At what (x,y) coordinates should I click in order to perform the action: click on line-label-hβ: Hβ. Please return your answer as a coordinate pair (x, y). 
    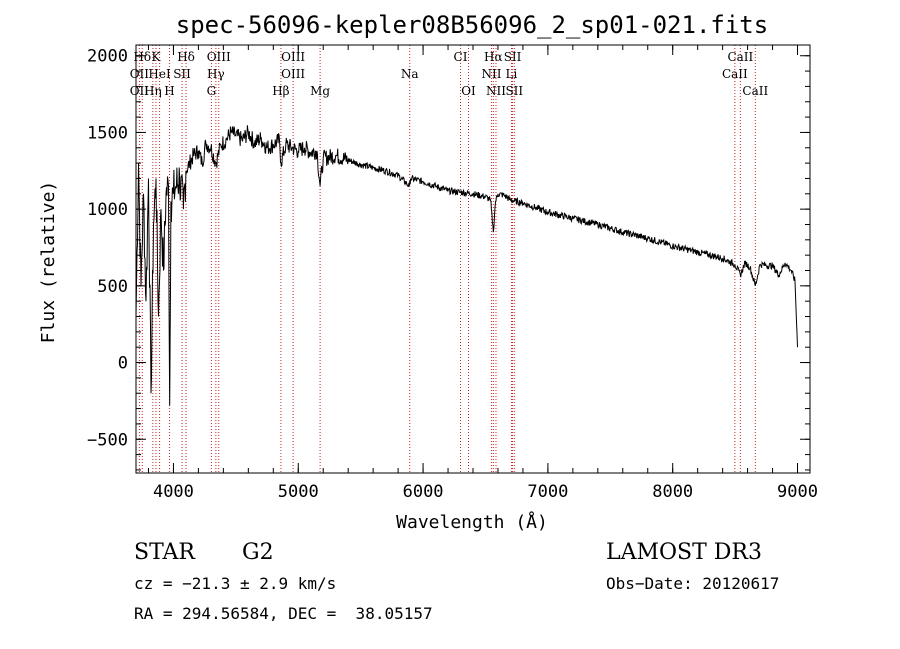
    Looking at the image, I should click on (280, 91).